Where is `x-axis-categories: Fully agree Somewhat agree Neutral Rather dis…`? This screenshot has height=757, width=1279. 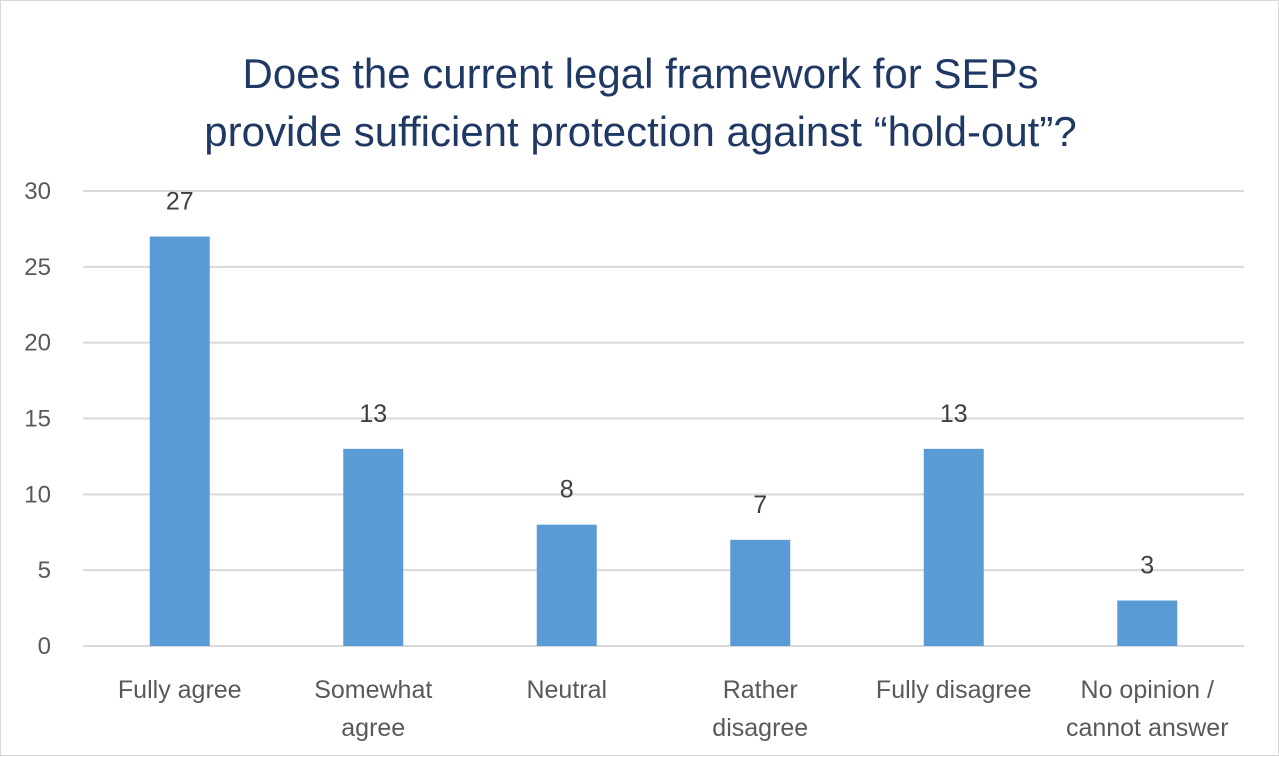
x-axis-categories: Fully agree Somewhat agree Neutral Rather dis… is located at coordinates (673, 709).